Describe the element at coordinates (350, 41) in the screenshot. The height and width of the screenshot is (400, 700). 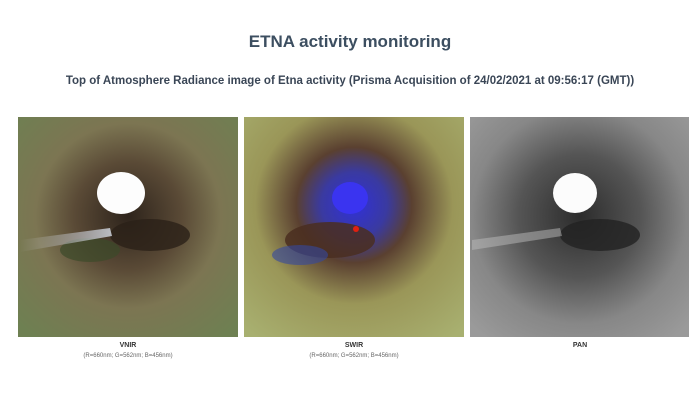
I see `page-title: ETNA activity monitoring` at that location.